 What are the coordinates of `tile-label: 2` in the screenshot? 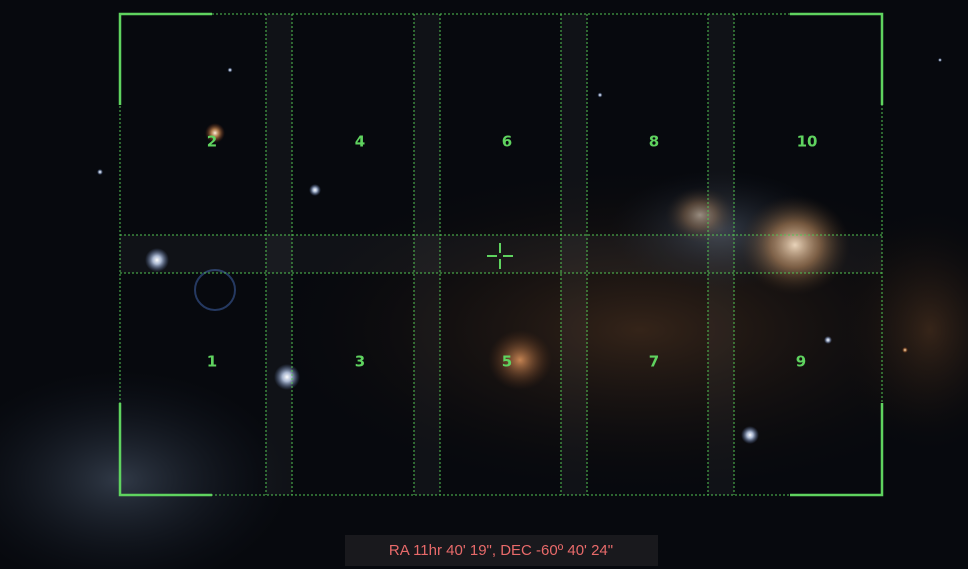 It's located at (212, 142).